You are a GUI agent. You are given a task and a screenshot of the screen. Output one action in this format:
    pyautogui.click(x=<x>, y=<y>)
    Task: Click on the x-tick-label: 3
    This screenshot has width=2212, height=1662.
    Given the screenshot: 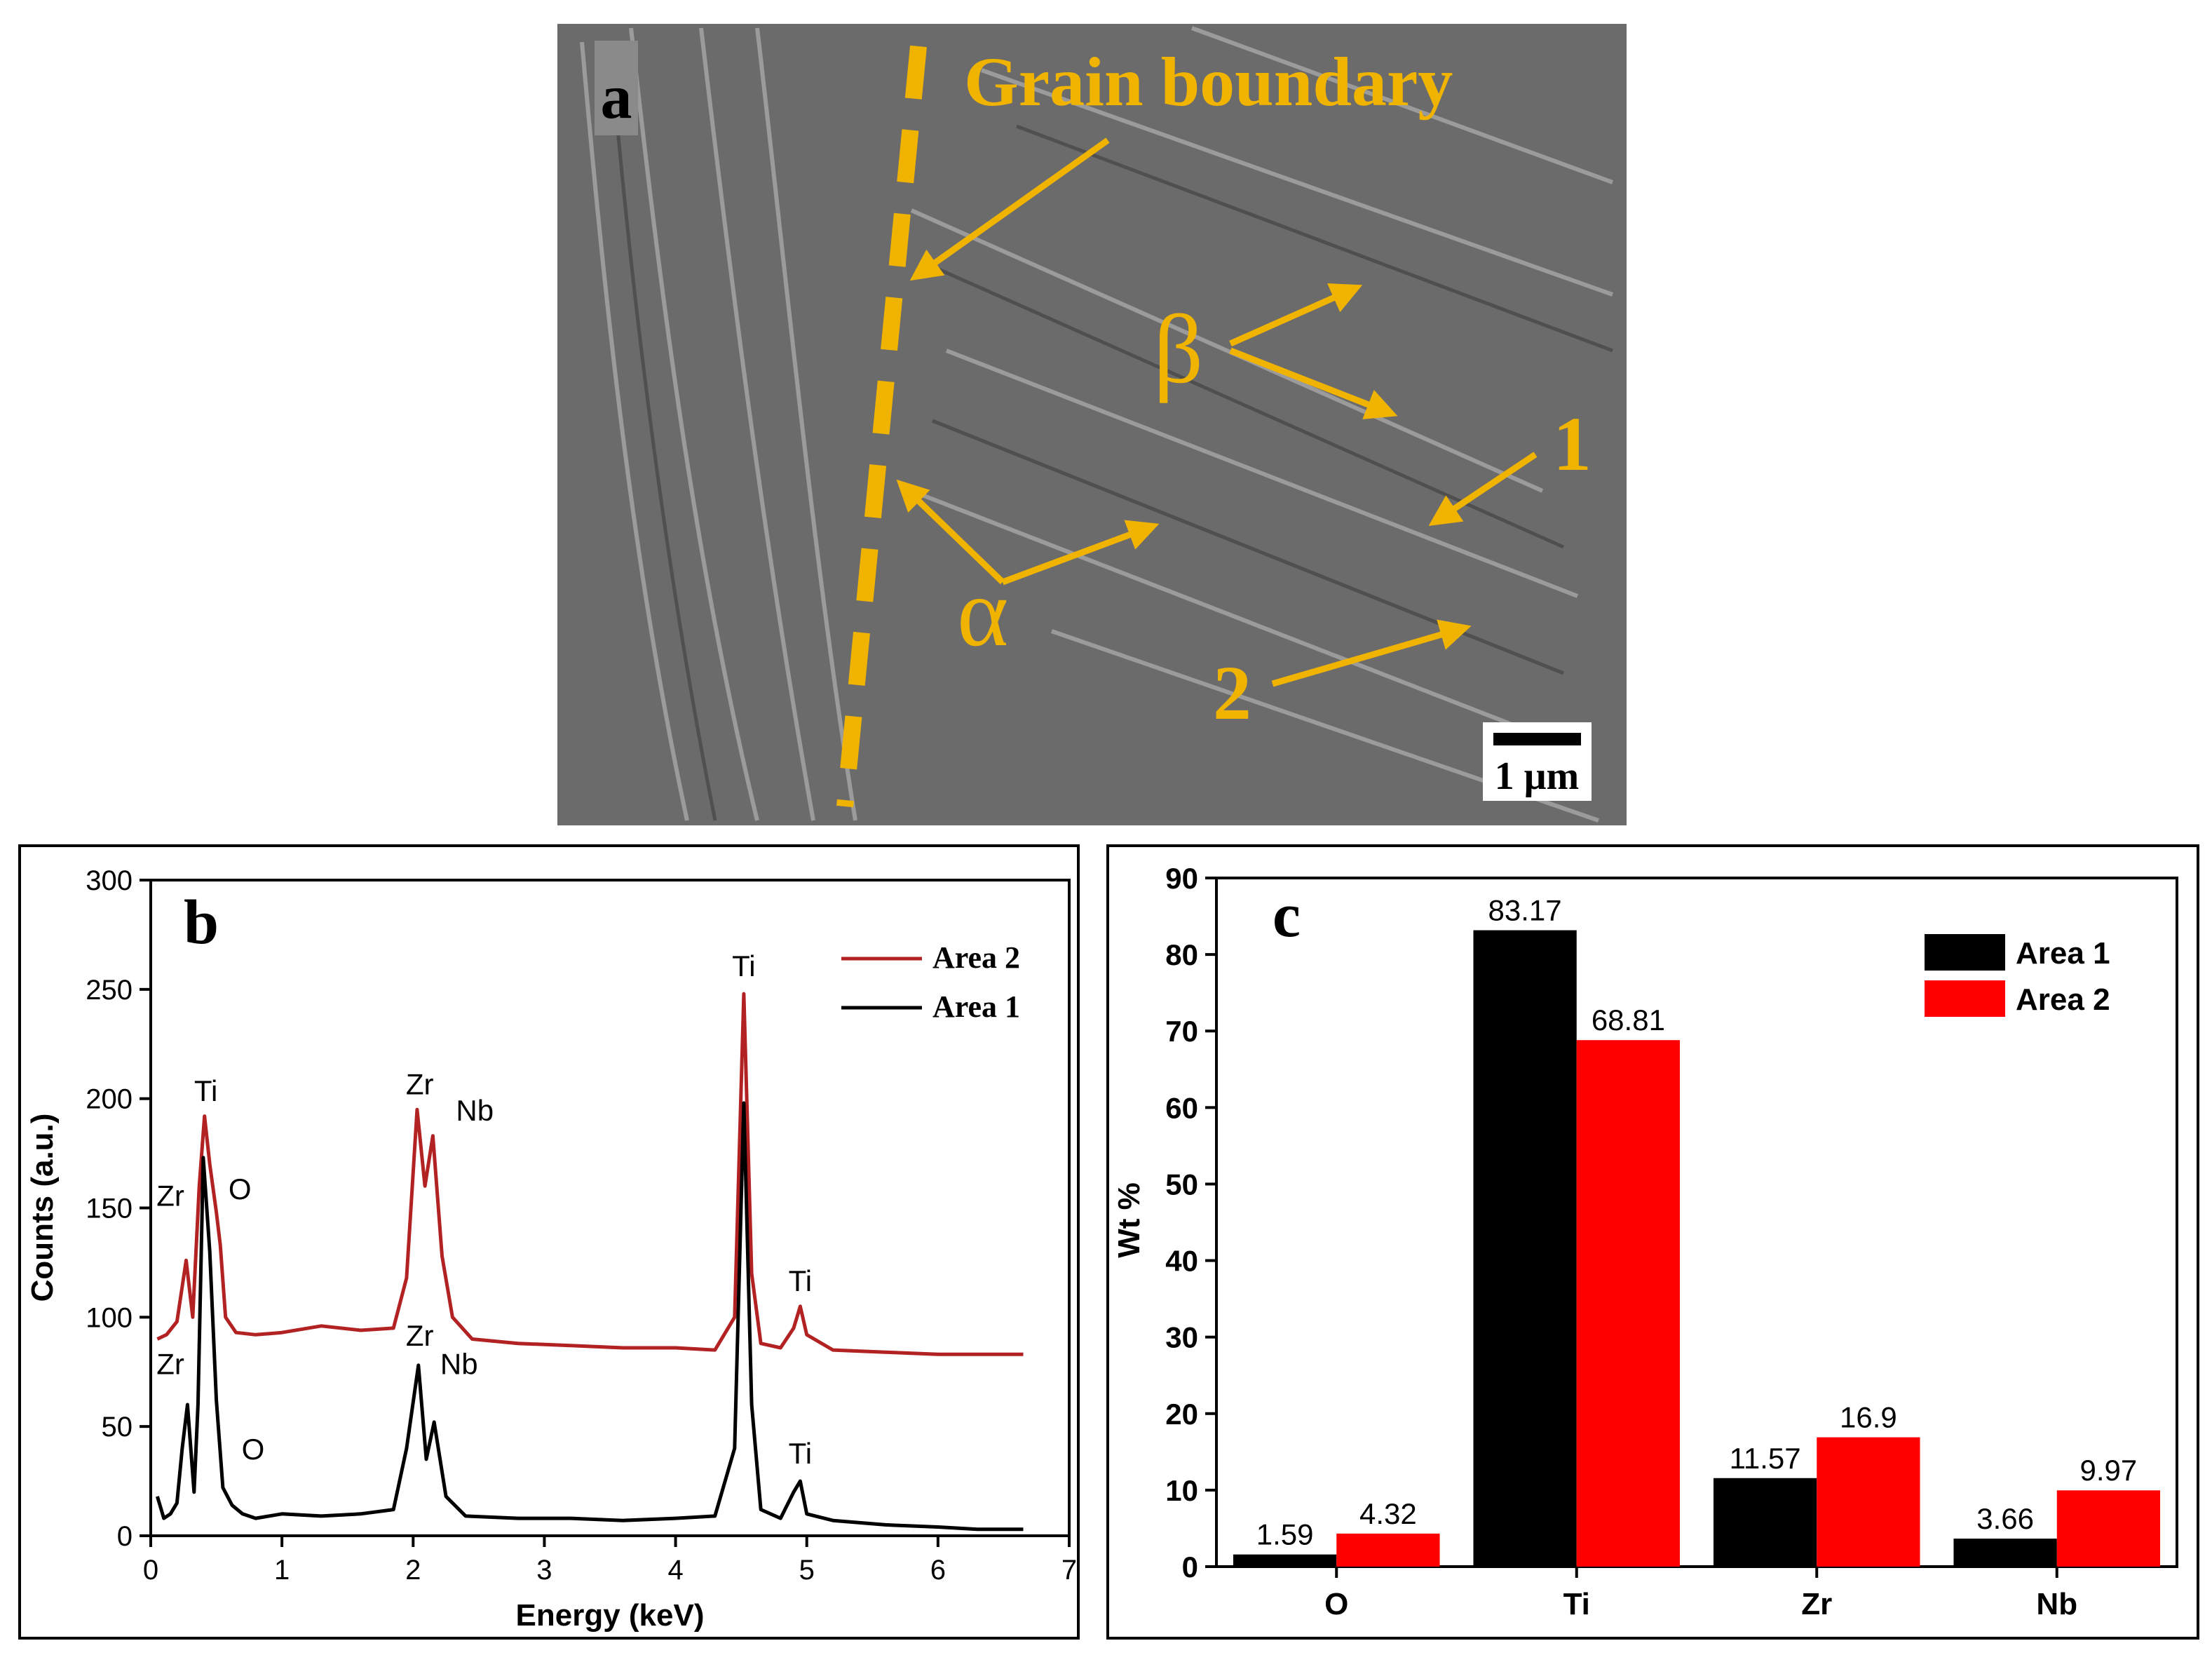 What is the action you would take?
    pyautogui.click(x=544, y=1570)
    